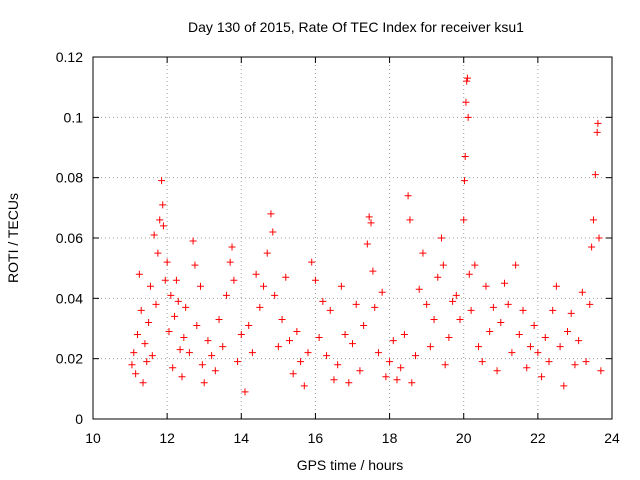 The width and height of the screenshot is (640, 480). Describe the element at coordinates (612, 438) in the screenshot. I see `x-tick-label: 24` at that location.